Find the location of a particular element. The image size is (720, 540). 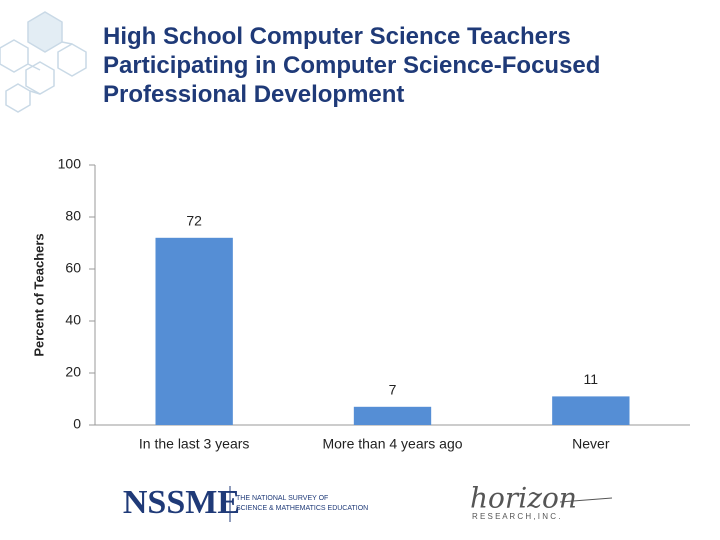

y-tick-label: 0 is located at coordinates (77, 424).